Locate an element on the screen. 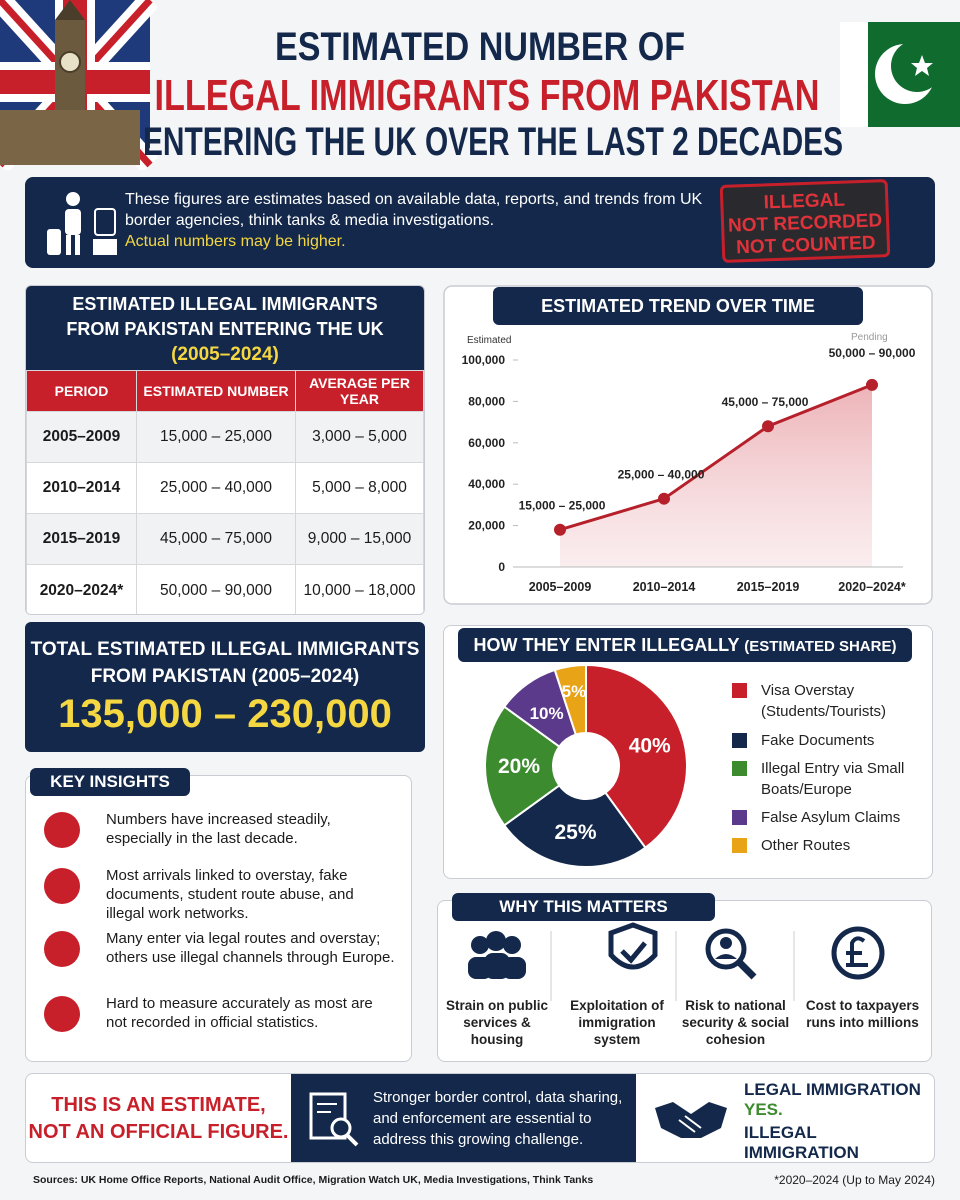 The height and width of the screenshot is (1200, 960). value-label: 15,000 – 25,000 is located at coordinates (562, 506).